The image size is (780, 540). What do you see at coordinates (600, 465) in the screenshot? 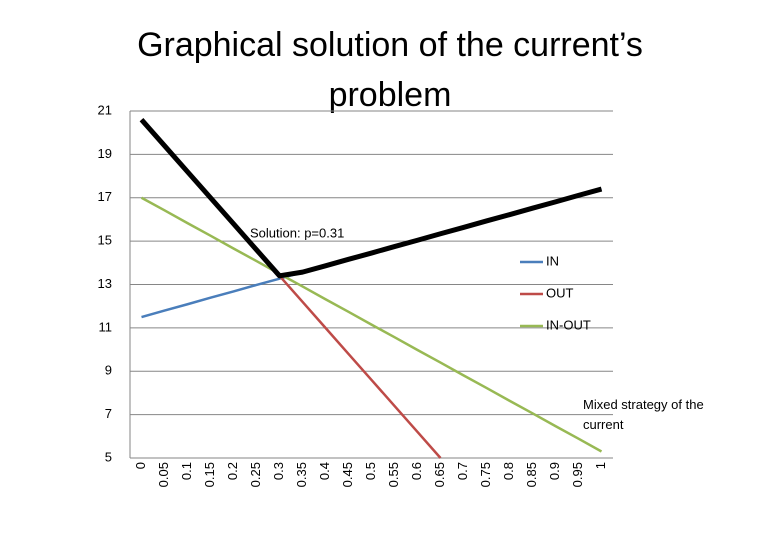
I see `x-tick-label: 1` at bounding box center [600, 465].